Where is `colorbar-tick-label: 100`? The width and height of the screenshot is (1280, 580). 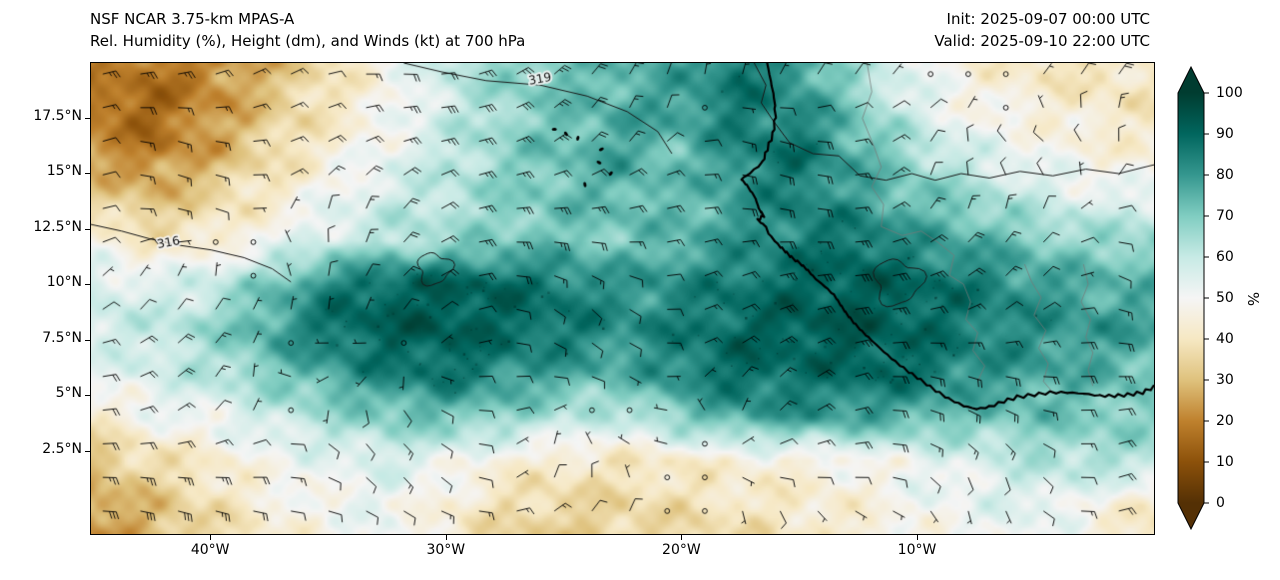 colorbar-tick-label: 100 is located at coordinates (1229, 93).